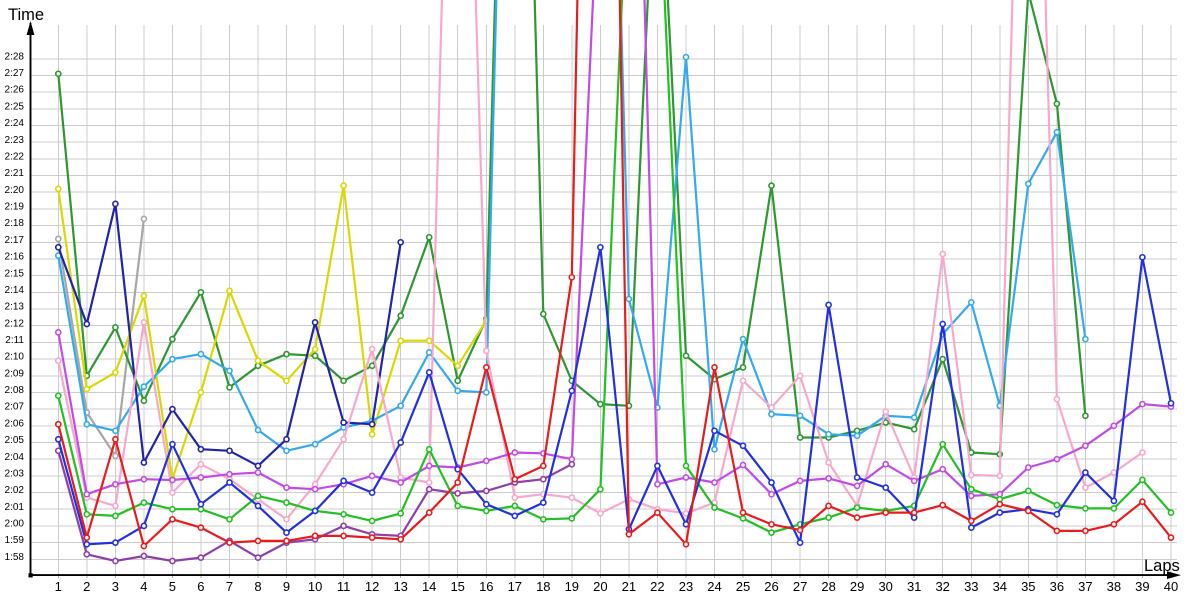 This screenshot has height=605, width=1200. Describe the element at coordinates (743, 586) in the screenshot. I see `svg-text: 25` at that location.